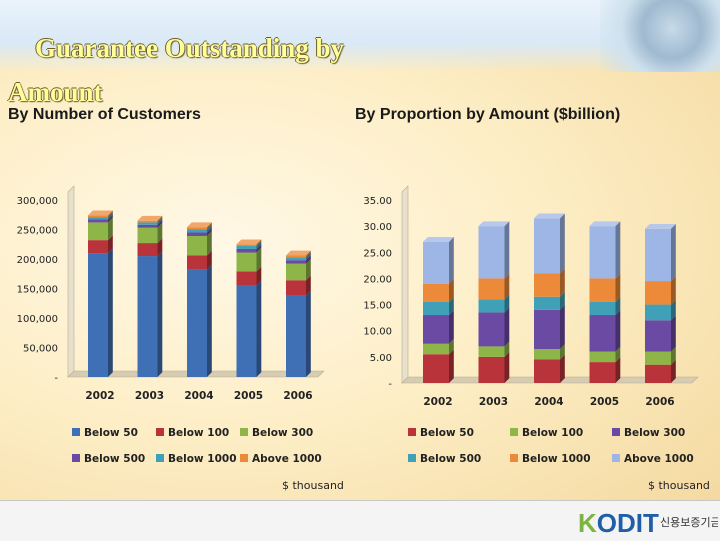 The height and width of the screenshot is (541, 720). Describe the element at coordinates (618, 523) in the screenshot. I see `svg-text: KODIT` at that location.